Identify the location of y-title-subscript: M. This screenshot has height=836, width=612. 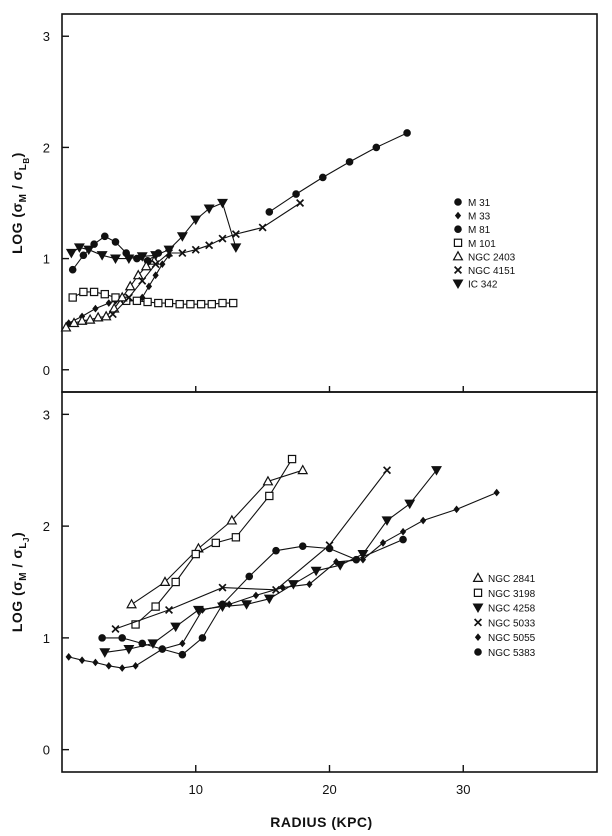
(23, 576).